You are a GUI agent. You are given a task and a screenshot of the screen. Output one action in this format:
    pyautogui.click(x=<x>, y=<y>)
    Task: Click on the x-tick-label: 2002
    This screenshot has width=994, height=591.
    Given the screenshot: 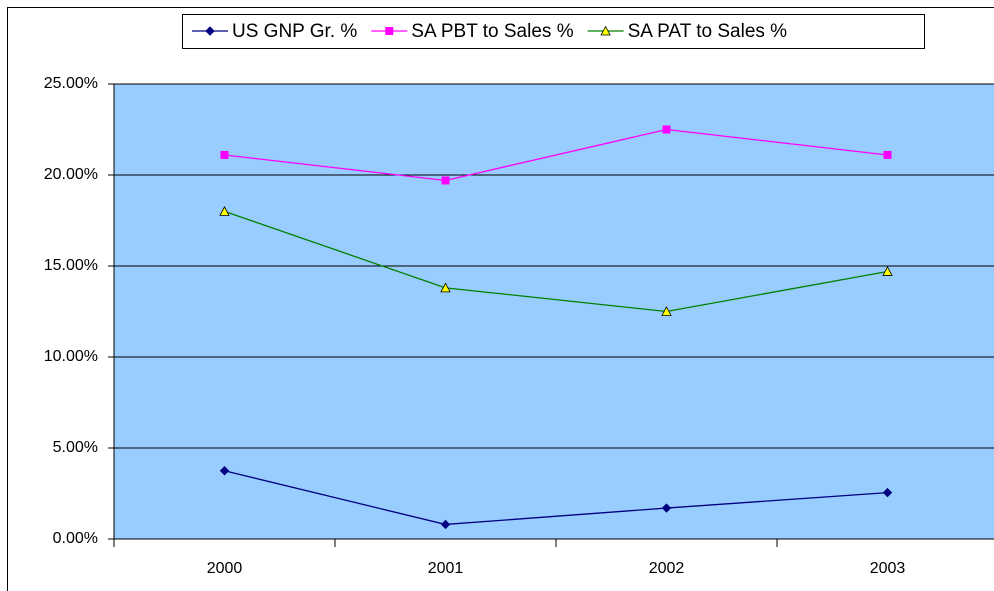 What is the action you would take?
    pyautogui.click(x=667, y=568)
    